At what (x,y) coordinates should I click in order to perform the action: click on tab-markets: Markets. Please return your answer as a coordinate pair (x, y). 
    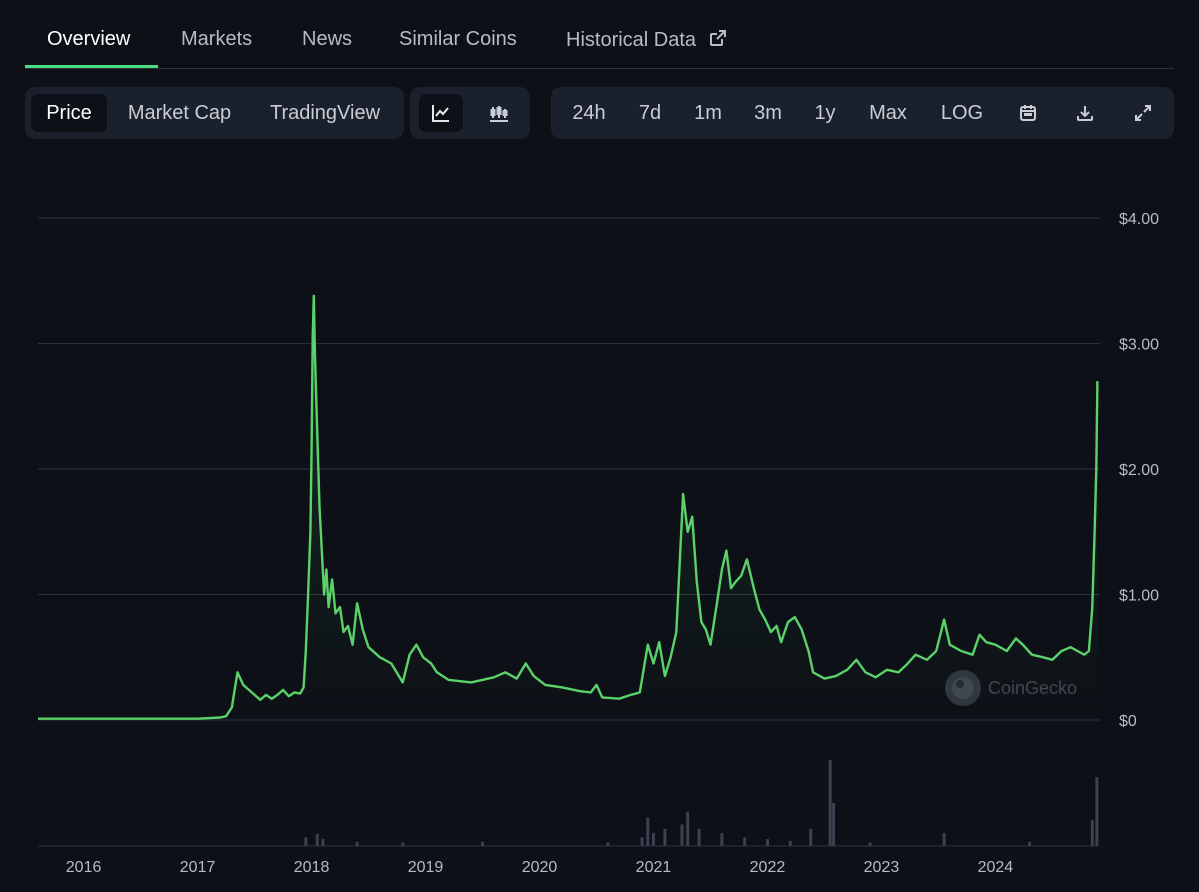
    Looking at the image, I should click on (217, 39).